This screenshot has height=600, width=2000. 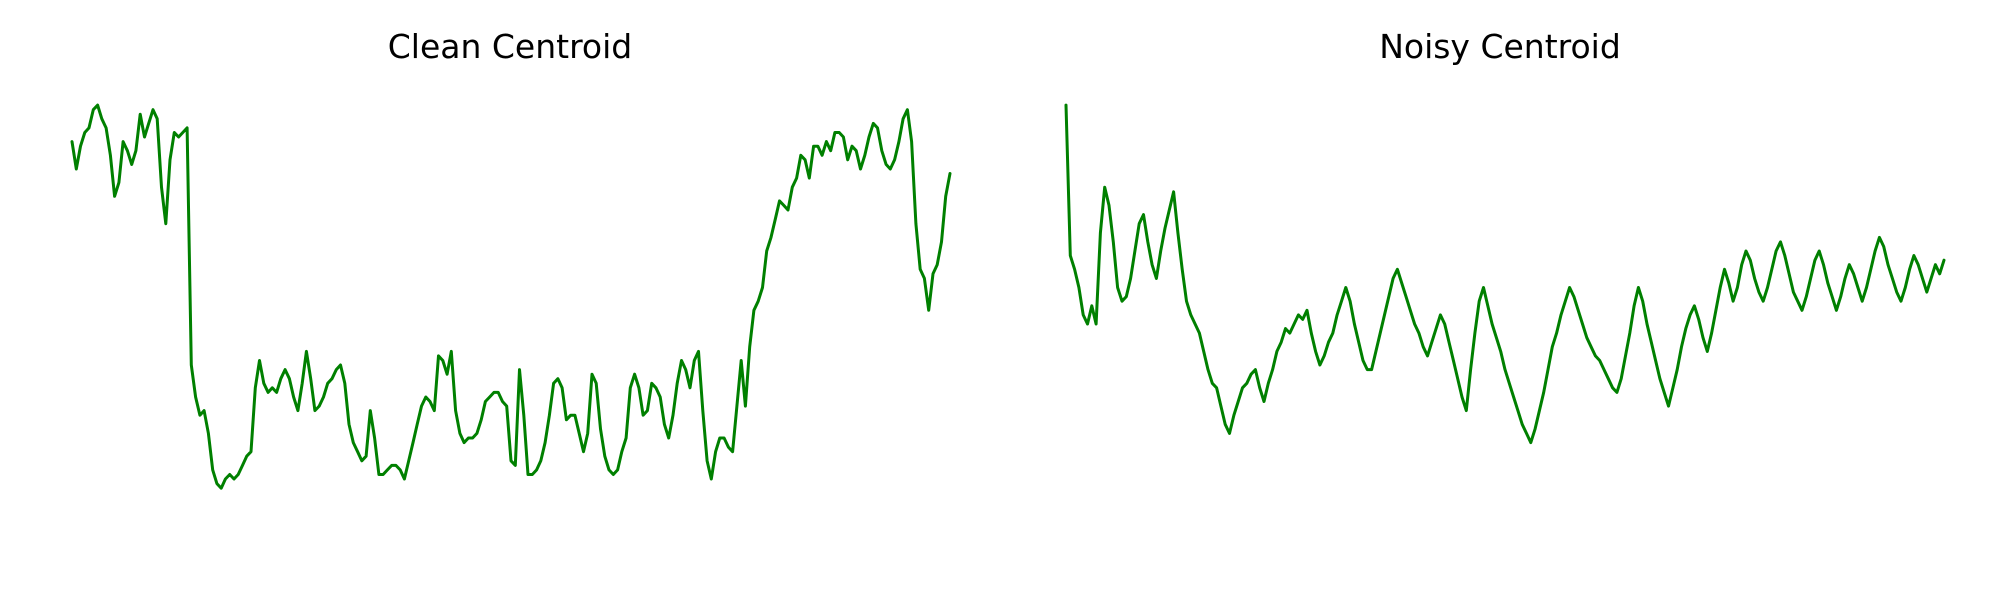 I want to click on noisy-centroid-title: Noisy Centroid, so click(x=1500, y=46).